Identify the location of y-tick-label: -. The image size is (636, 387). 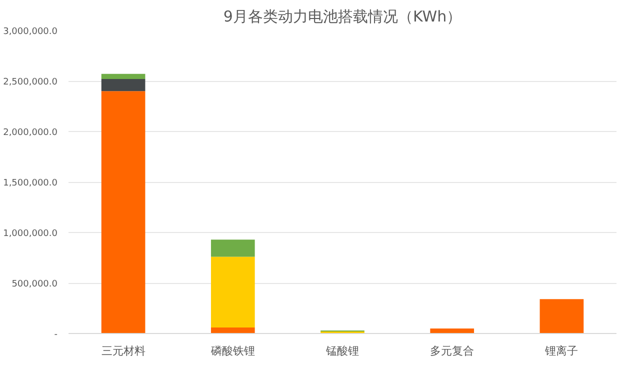
(56, 335).